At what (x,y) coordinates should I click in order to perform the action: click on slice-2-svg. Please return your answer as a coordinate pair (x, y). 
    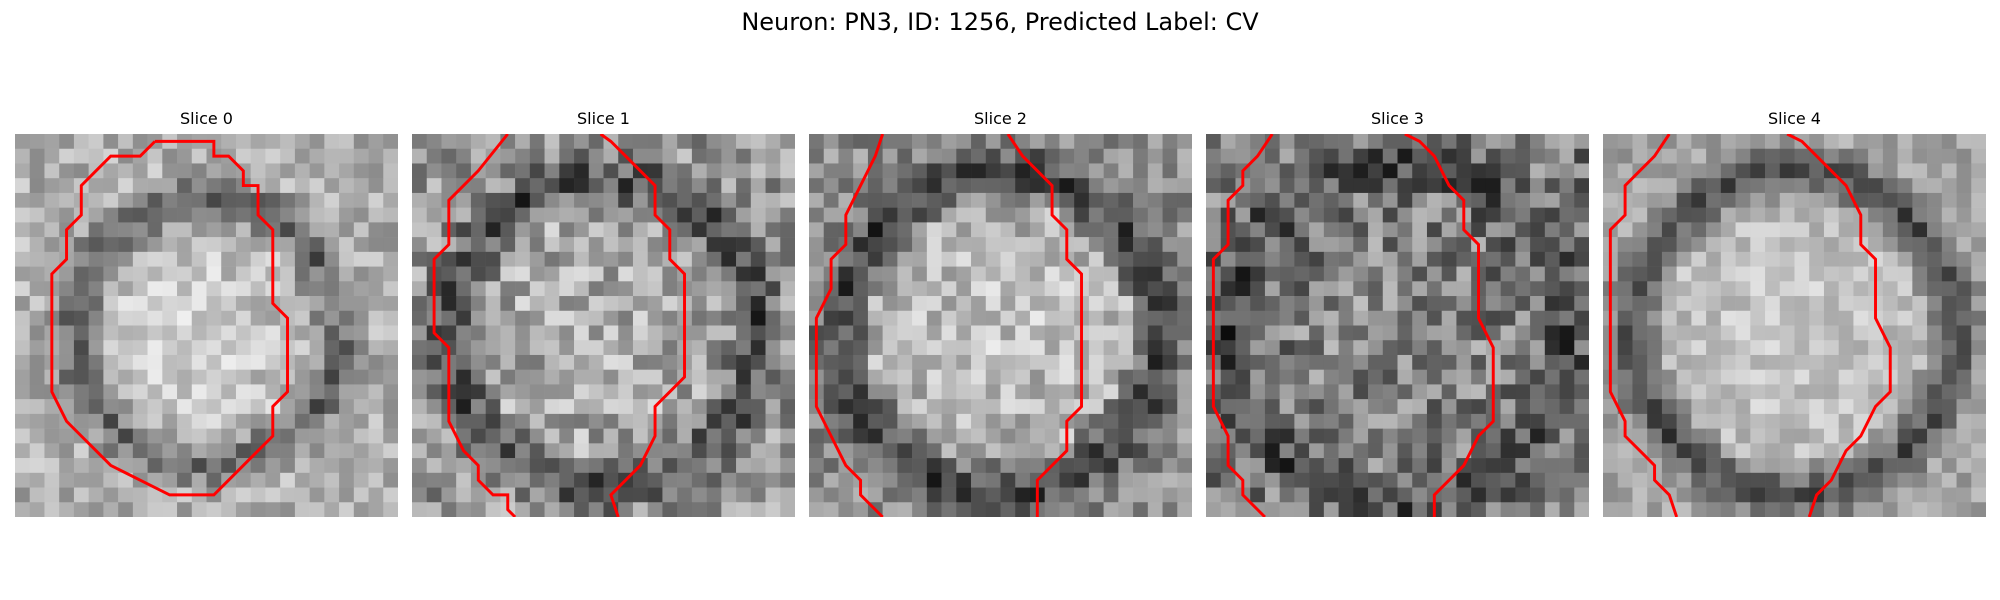
    Looking at the image, I should click on (1000, 325).